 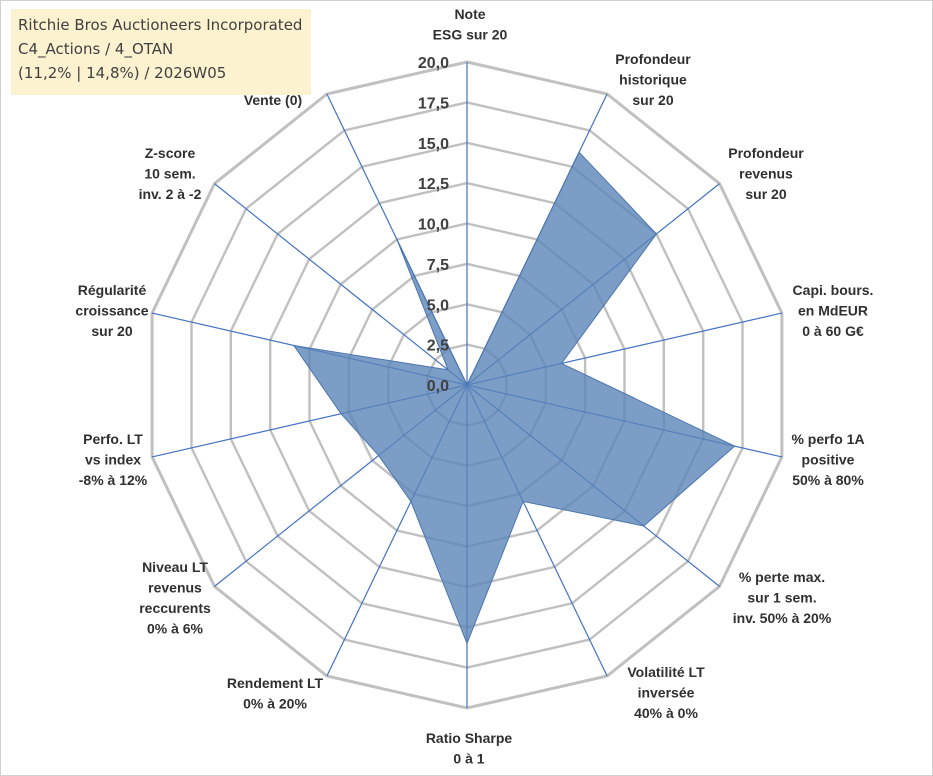 What do you see at coordinates (765, 194) in the screenshot?
I see `axis-label-2-line-2: sur 20` at bounding box center [765, 194].